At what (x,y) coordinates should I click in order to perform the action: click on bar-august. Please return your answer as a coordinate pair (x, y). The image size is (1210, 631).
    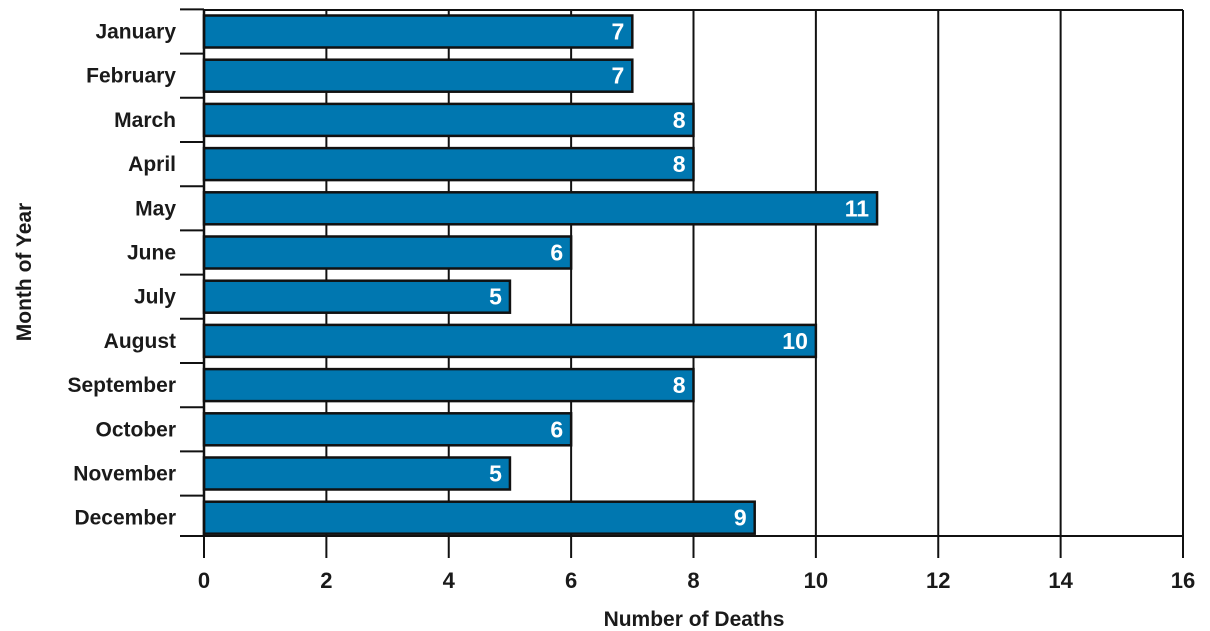
    Looking at the image, I should click on (510, 341).